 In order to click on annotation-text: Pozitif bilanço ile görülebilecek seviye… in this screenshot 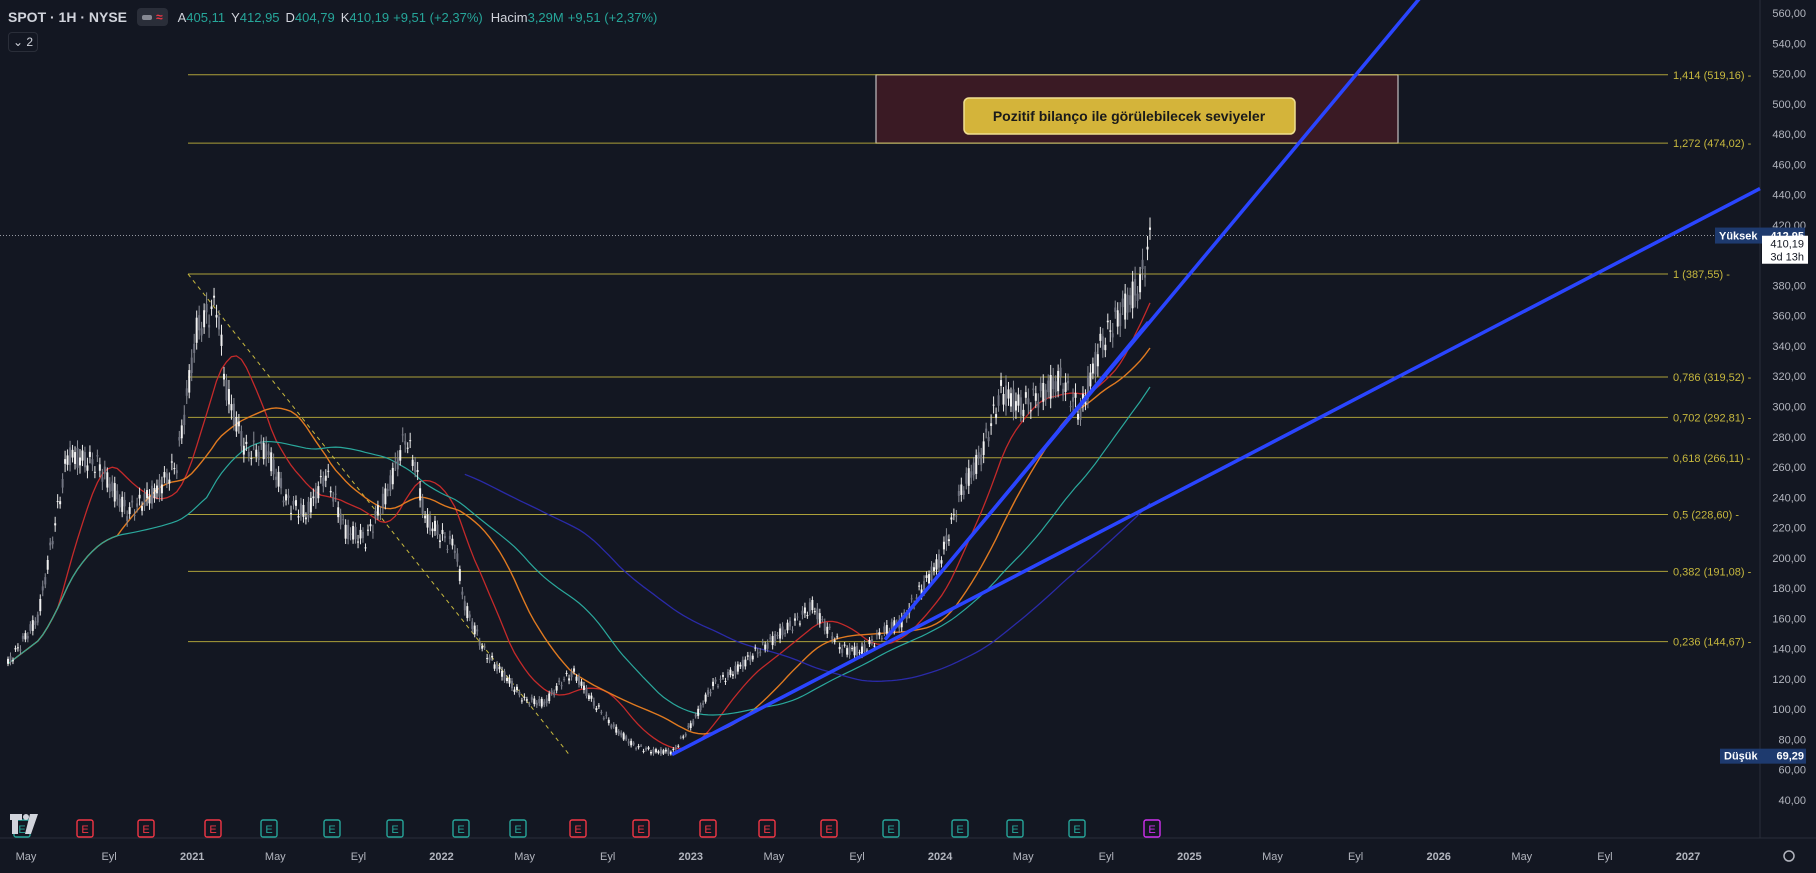, I will do `click(1129, 116)`.